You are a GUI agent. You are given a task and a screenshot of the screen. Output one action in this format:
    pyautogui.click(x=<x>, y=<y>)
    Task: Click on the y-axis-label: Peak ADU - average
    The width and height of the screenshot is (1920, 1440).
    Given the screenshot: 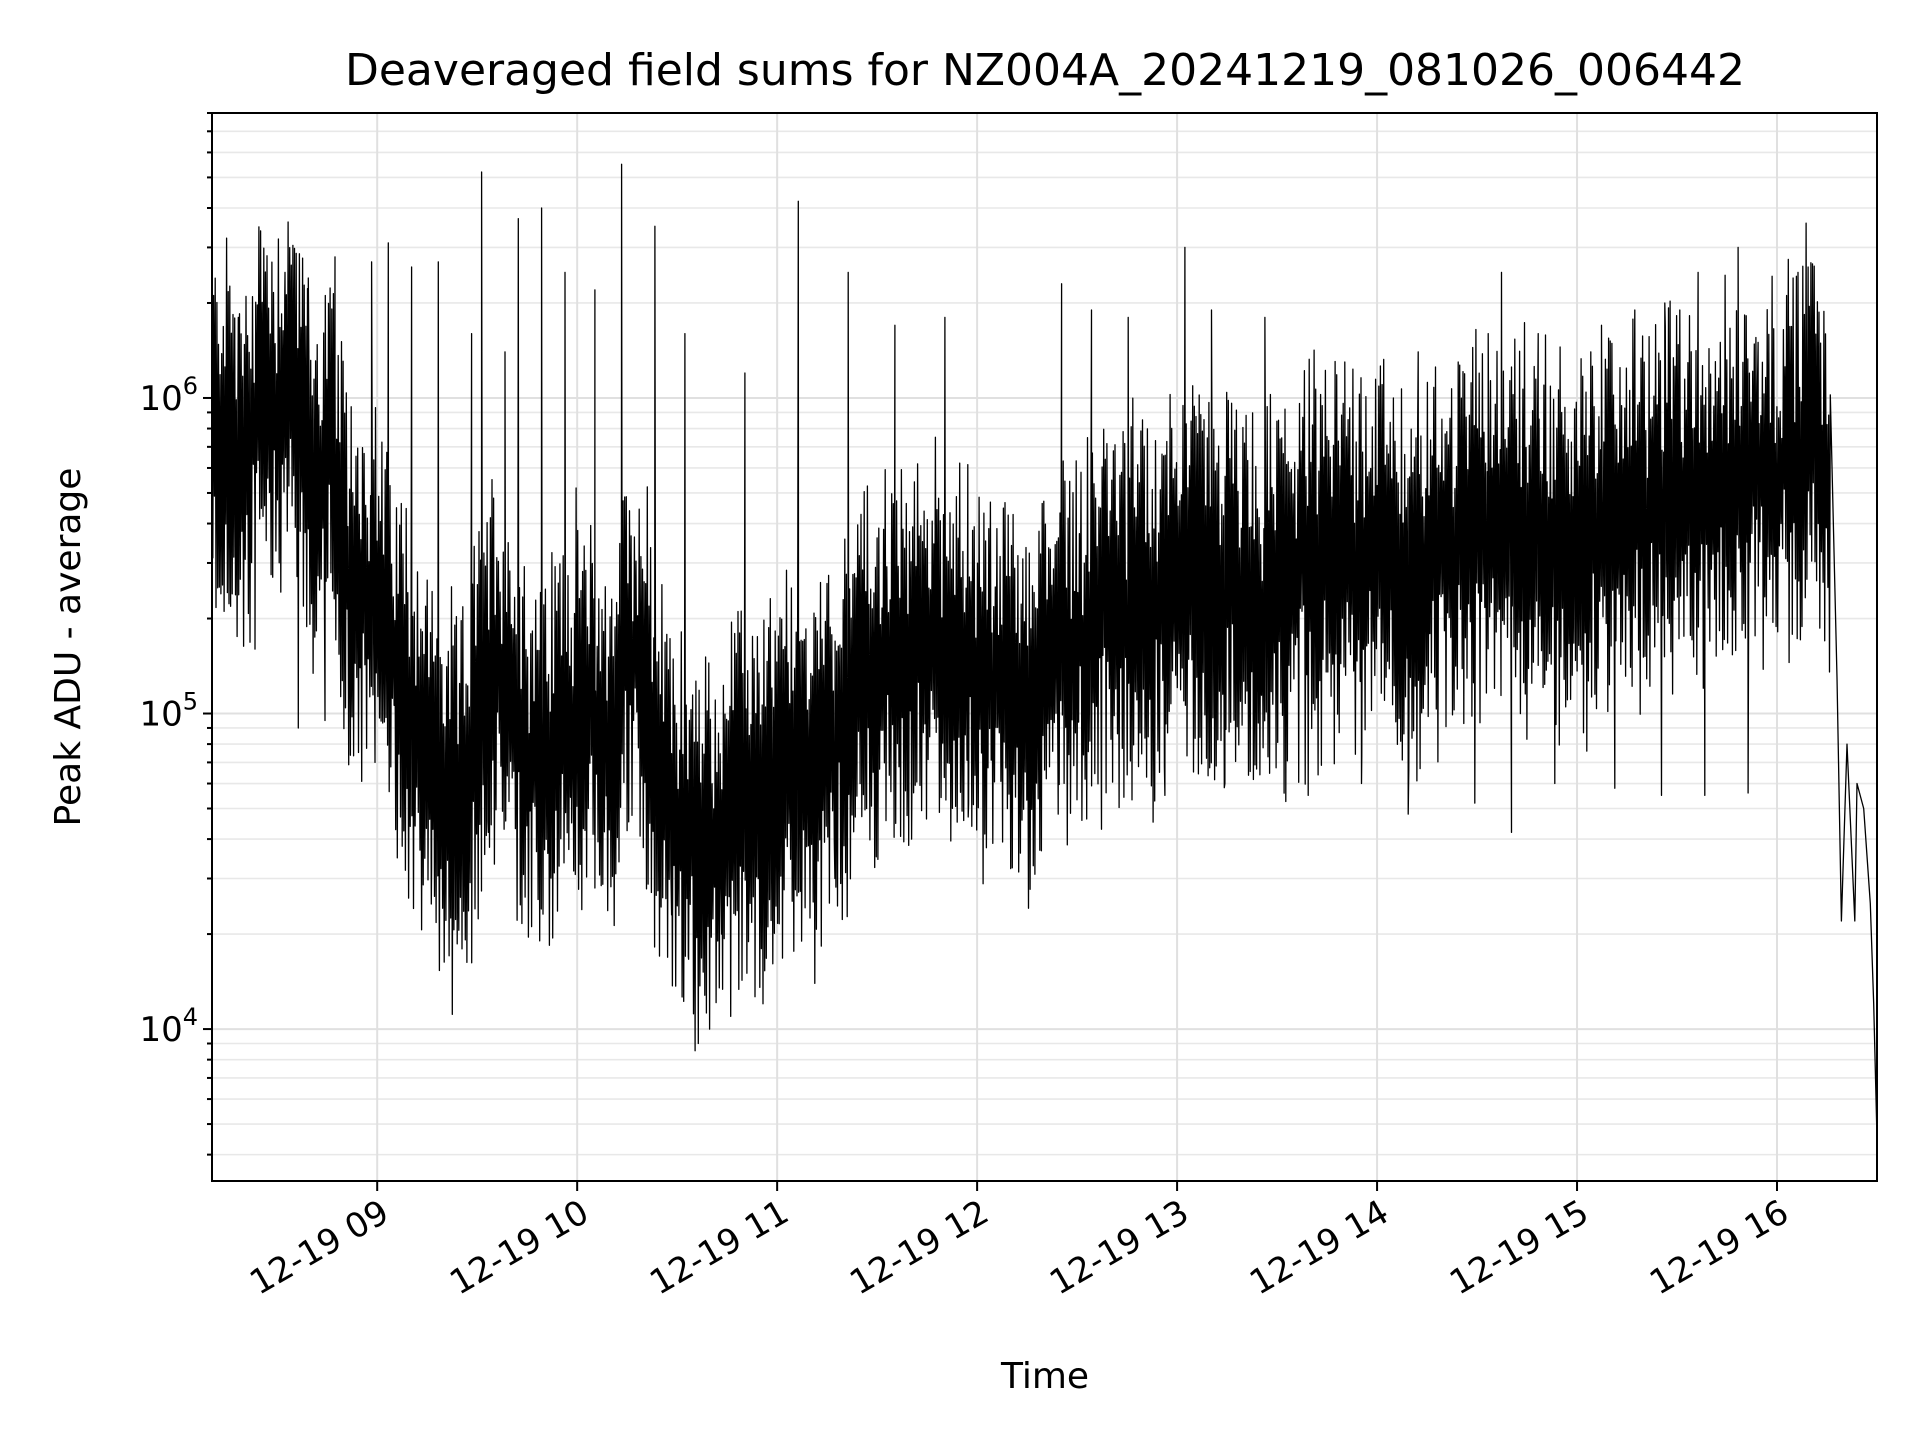 What is the action you would take?
    pyautogui.click(x=68, y=647)
    